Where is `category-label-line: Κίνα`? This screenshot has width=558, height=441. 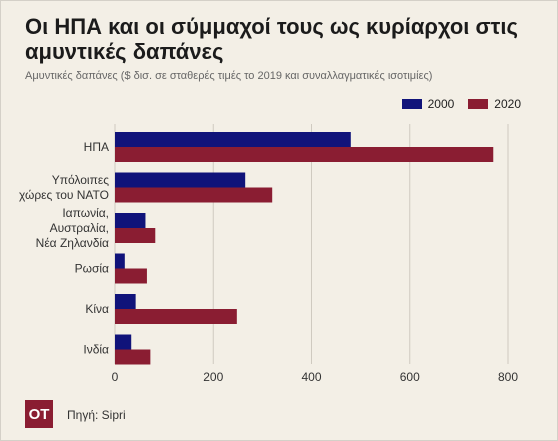 category-label-line: Κίνα is located at coordinates (97, 309).